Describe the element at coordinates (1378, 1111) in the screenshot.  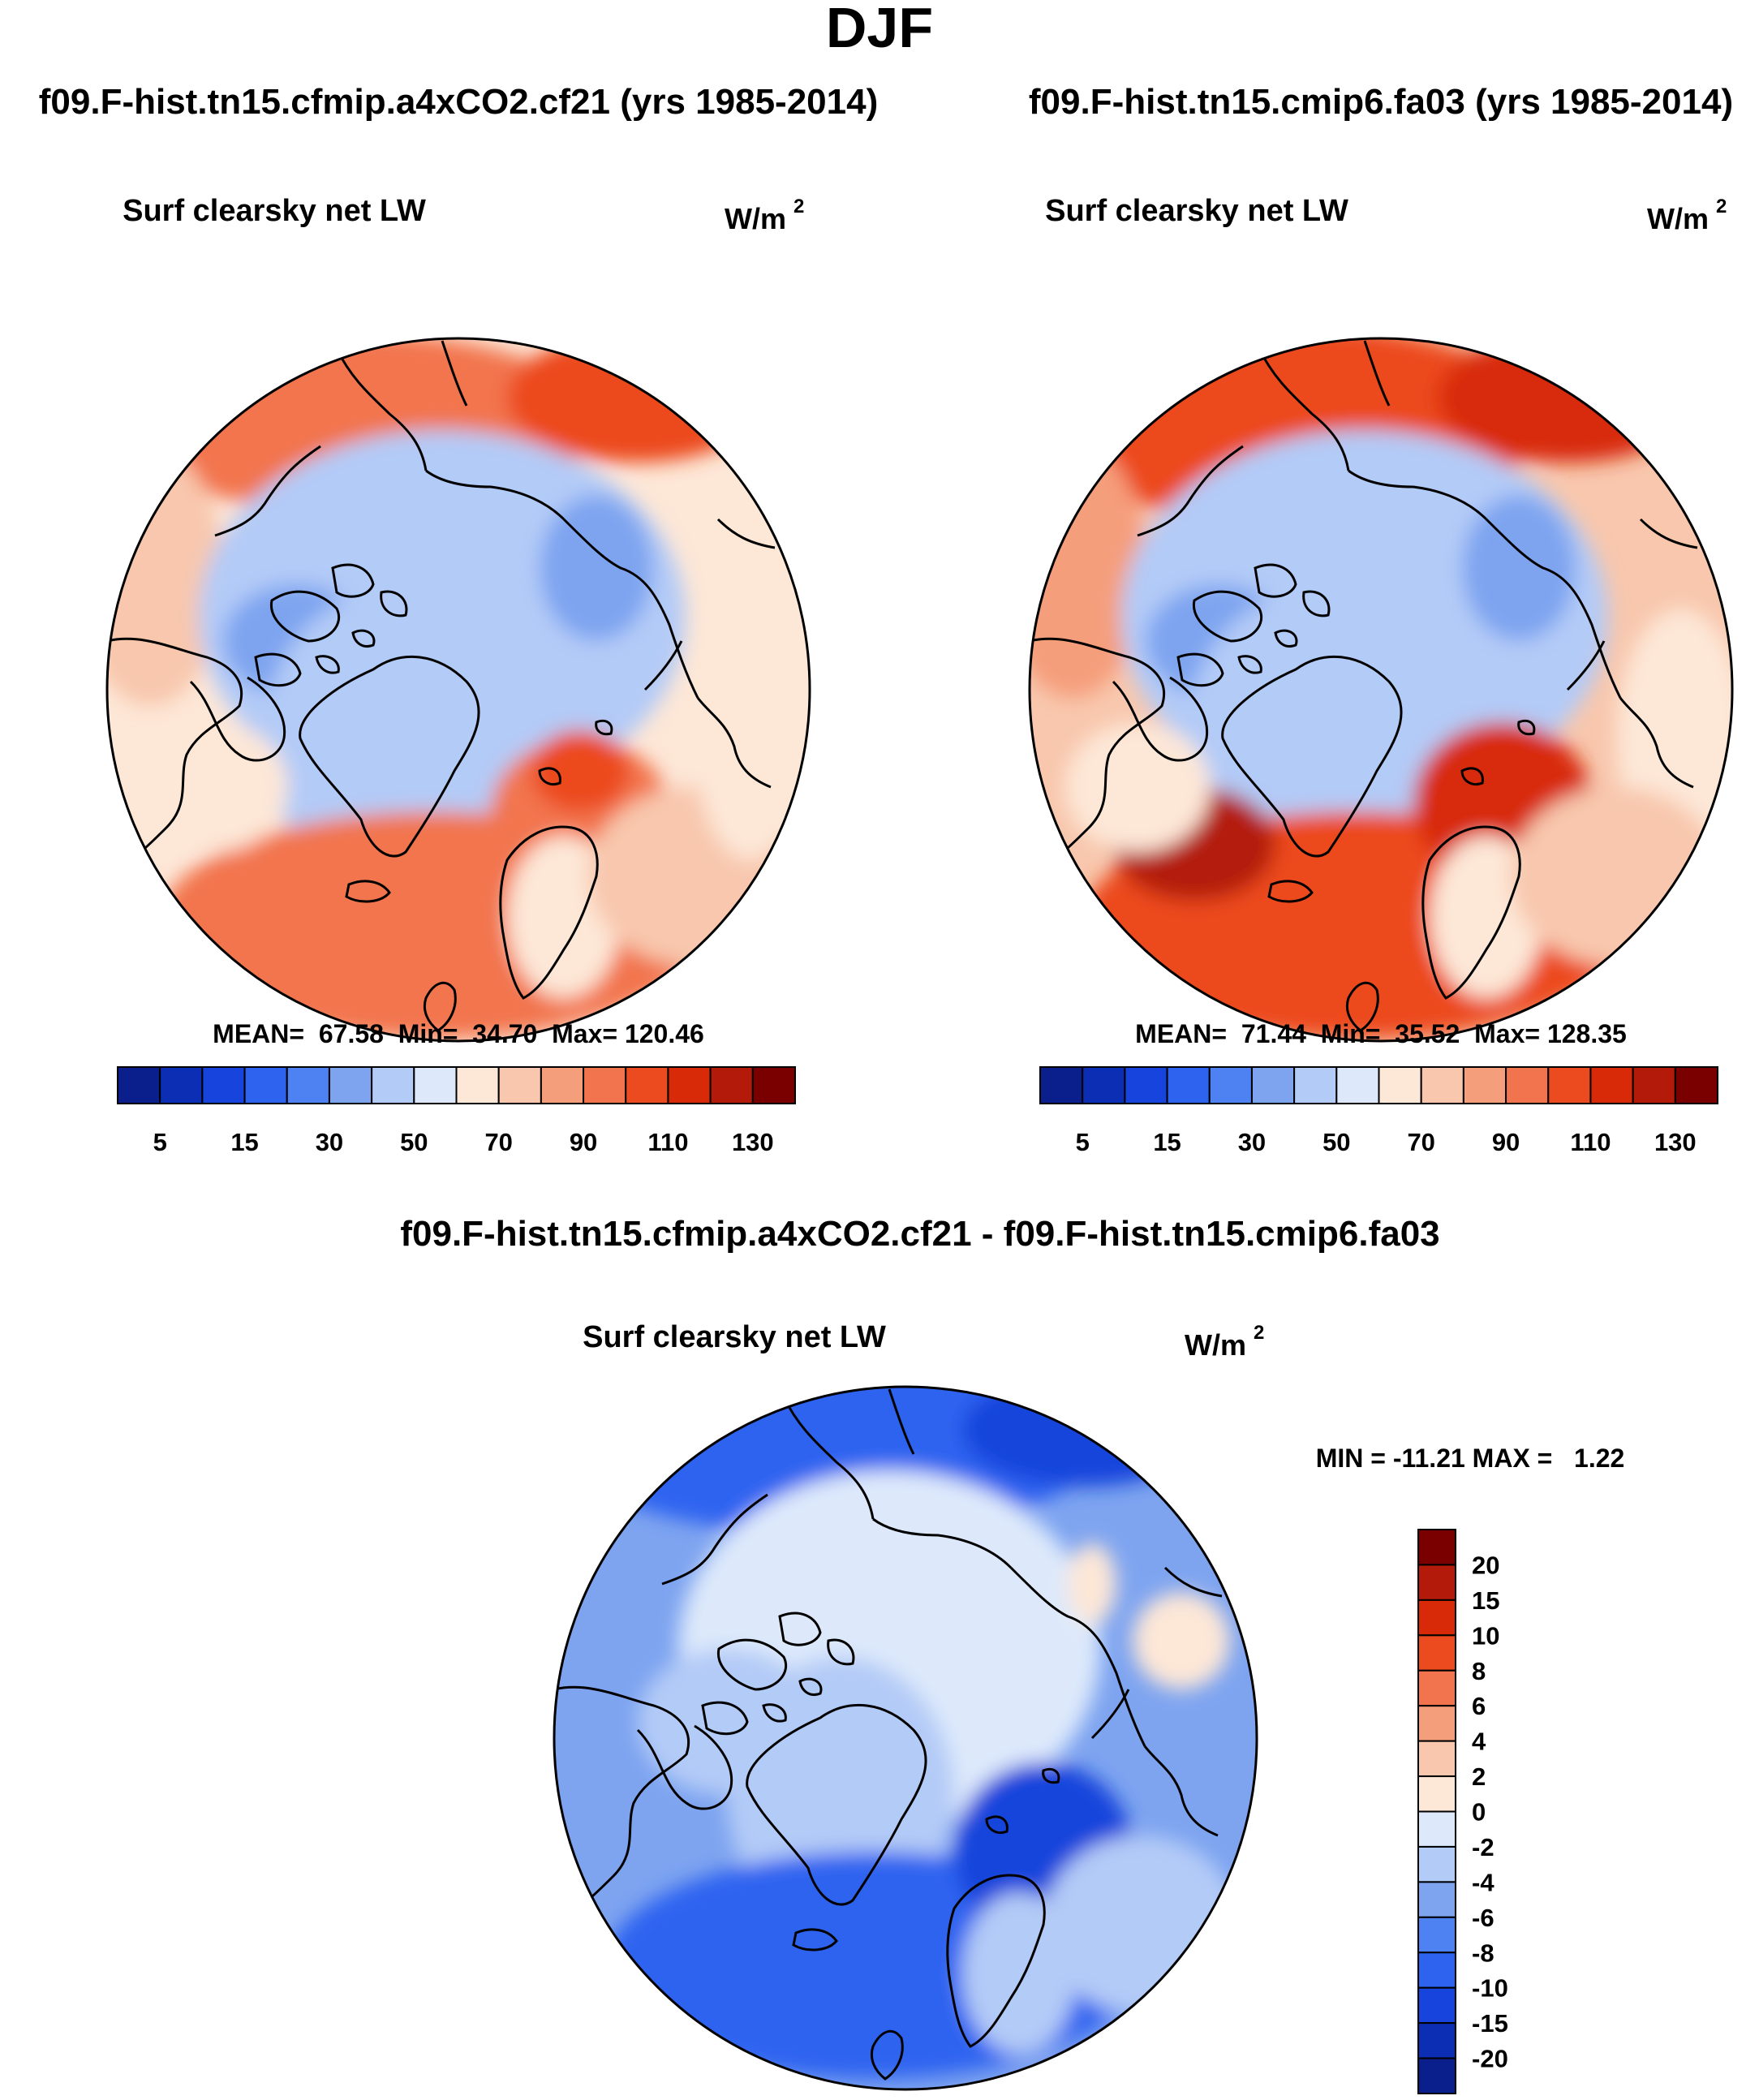
I see `right-colorbar: 5 15 30 50 70 90 110 130` at that location.